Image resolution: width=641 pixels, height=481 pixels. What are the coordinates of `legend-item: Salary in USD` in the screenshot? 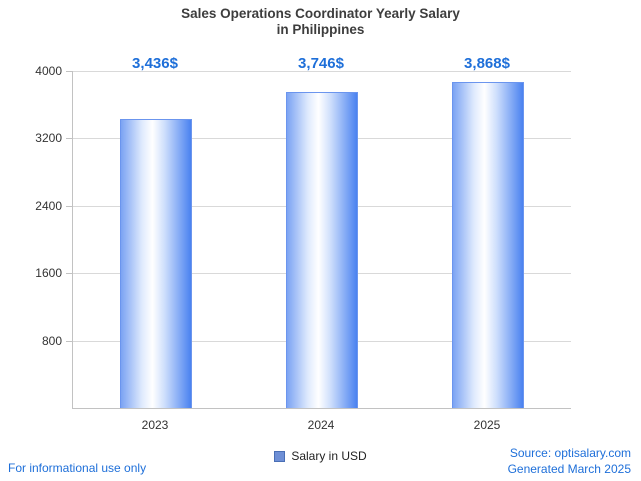 It's located at (320, 456).